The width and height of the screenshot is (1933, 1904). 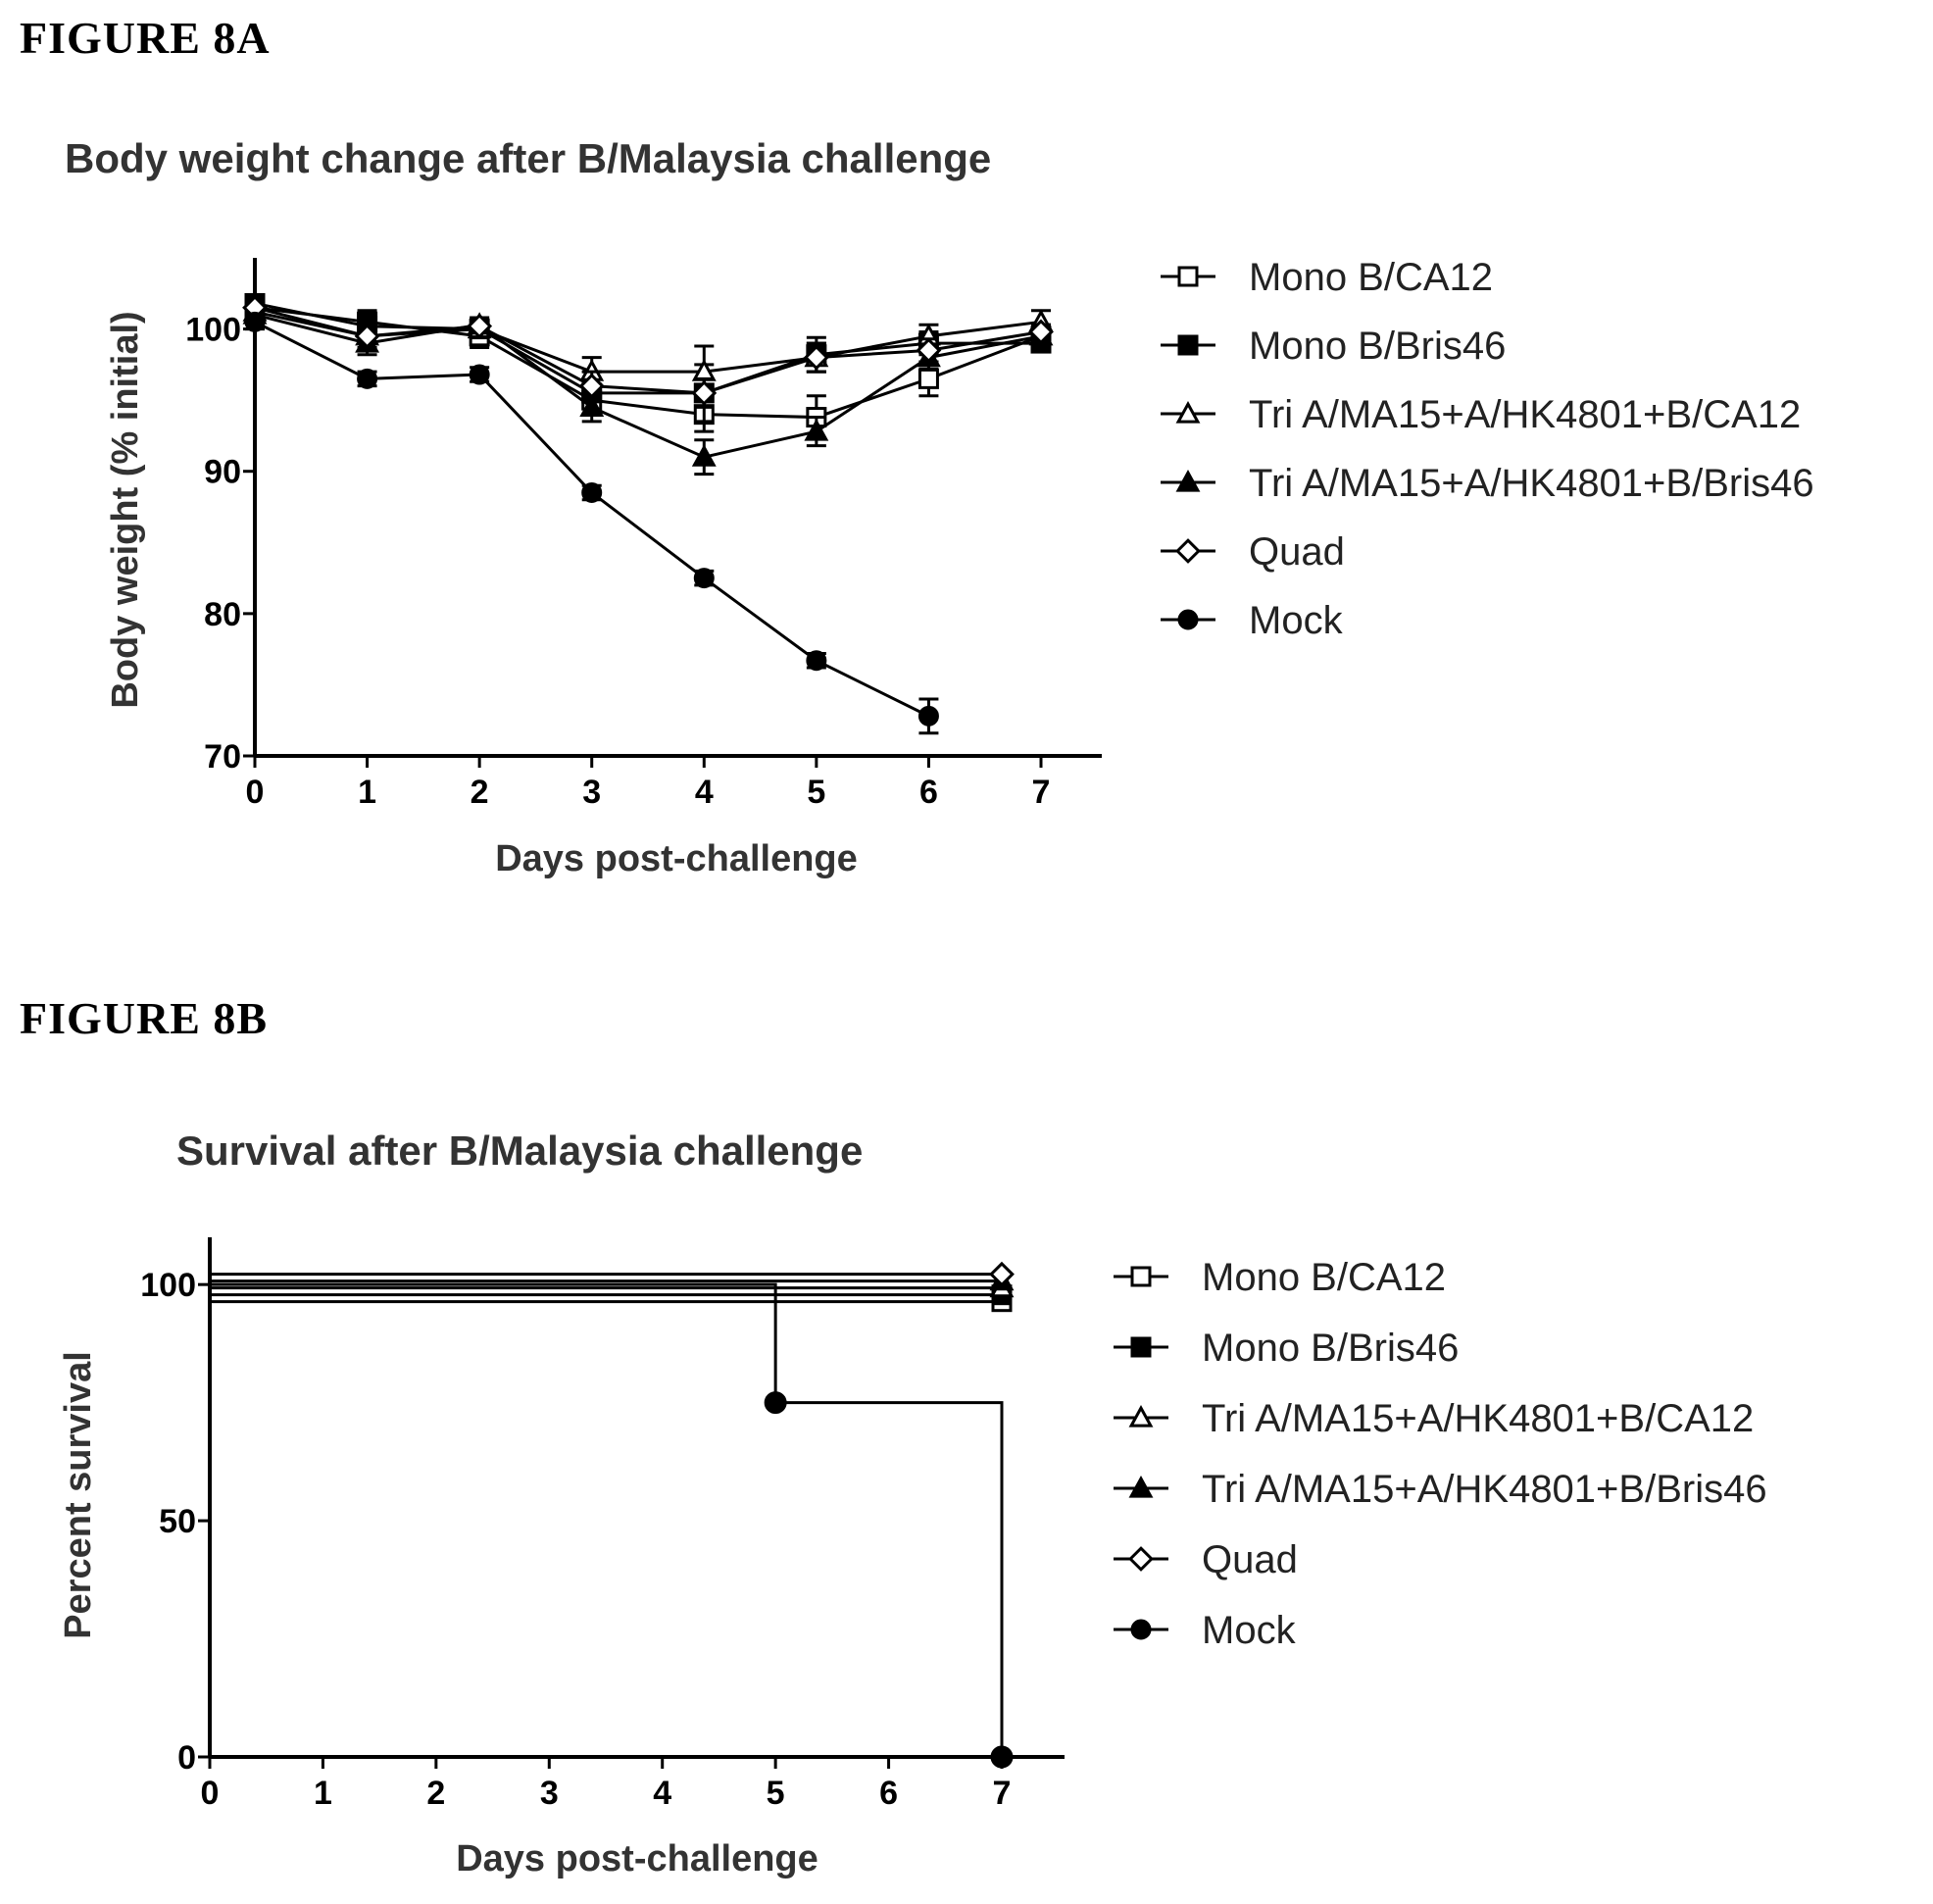 I want to click on figure-8a-label: FIGURE 8A, so click(x=146, y=38).